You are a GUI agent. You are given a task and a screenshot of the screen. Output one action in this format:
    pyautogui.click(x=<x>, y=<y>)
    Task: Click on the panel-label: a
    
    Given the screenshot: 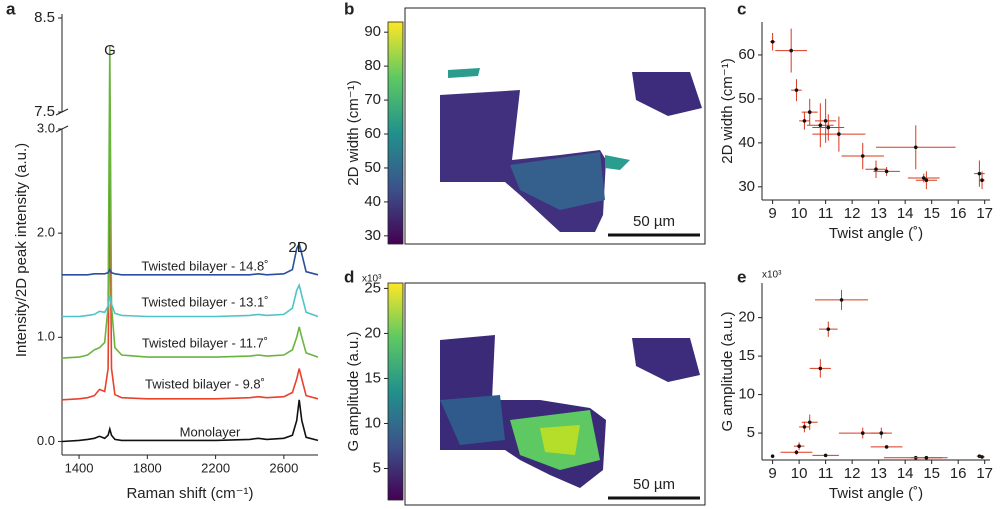 What is the action you would take?
    pyautogui.click(x=11, y=9)
    